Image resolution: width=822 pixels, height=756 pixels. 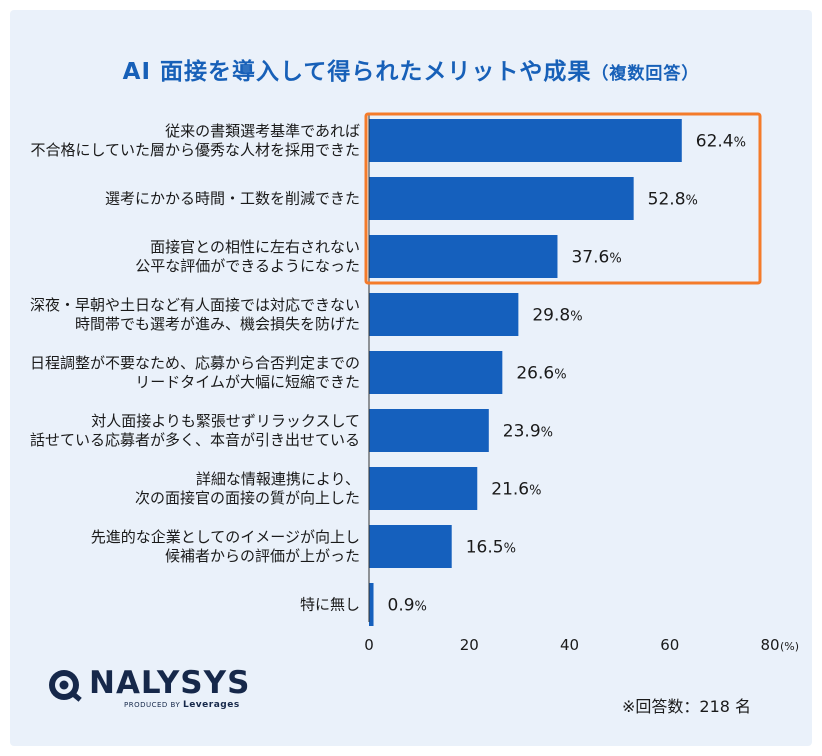 What do you see at coordinates (247, 382) in the screenshot?
I see `category-label: リードタイムが大幅に短縮できた` at bounding box center [247, 382].